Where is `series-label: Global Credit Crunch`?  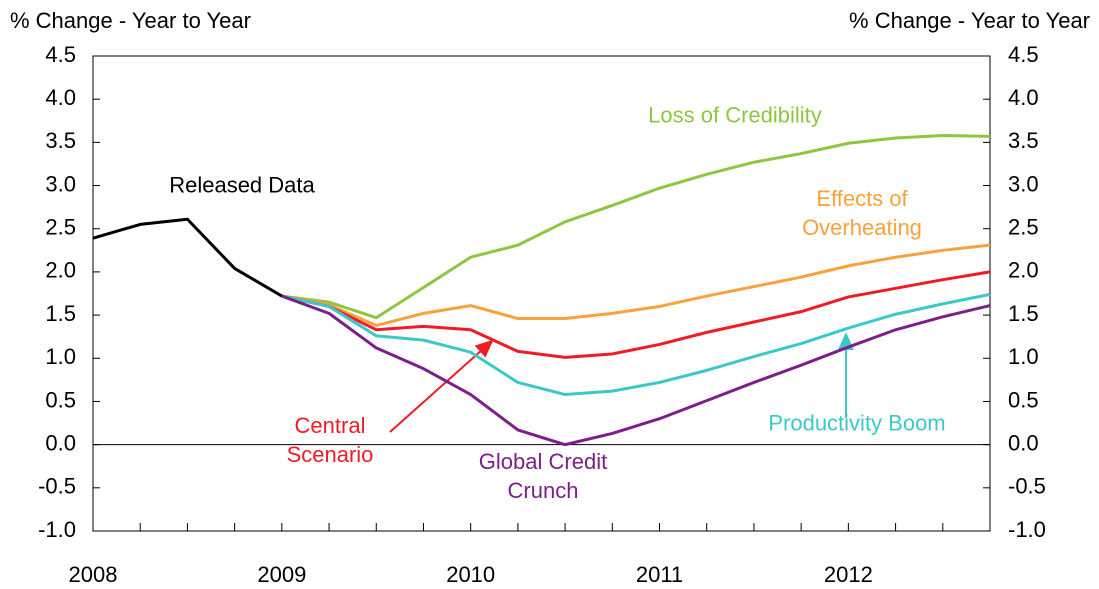 series-label: Global Credit Crunch is located at coordinates (543, 476).